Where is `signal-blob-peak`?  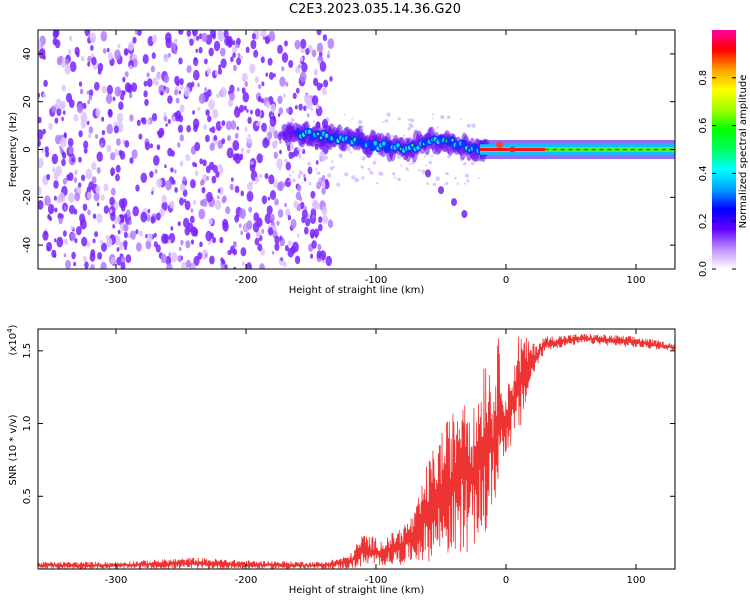
signal-blob-peak is located at coordinates (320, 138).